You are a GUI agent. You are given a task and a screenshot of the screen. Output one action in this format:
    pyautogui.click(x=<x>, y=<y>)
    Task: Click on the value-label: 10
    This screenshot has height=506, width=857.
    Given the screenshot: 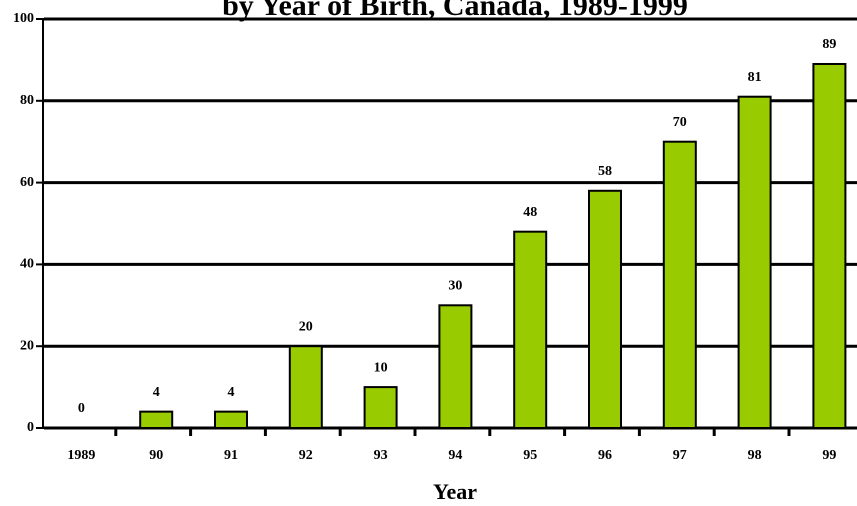 What is the action you would take?
    pyautogui.click(x=381, y=367)
    